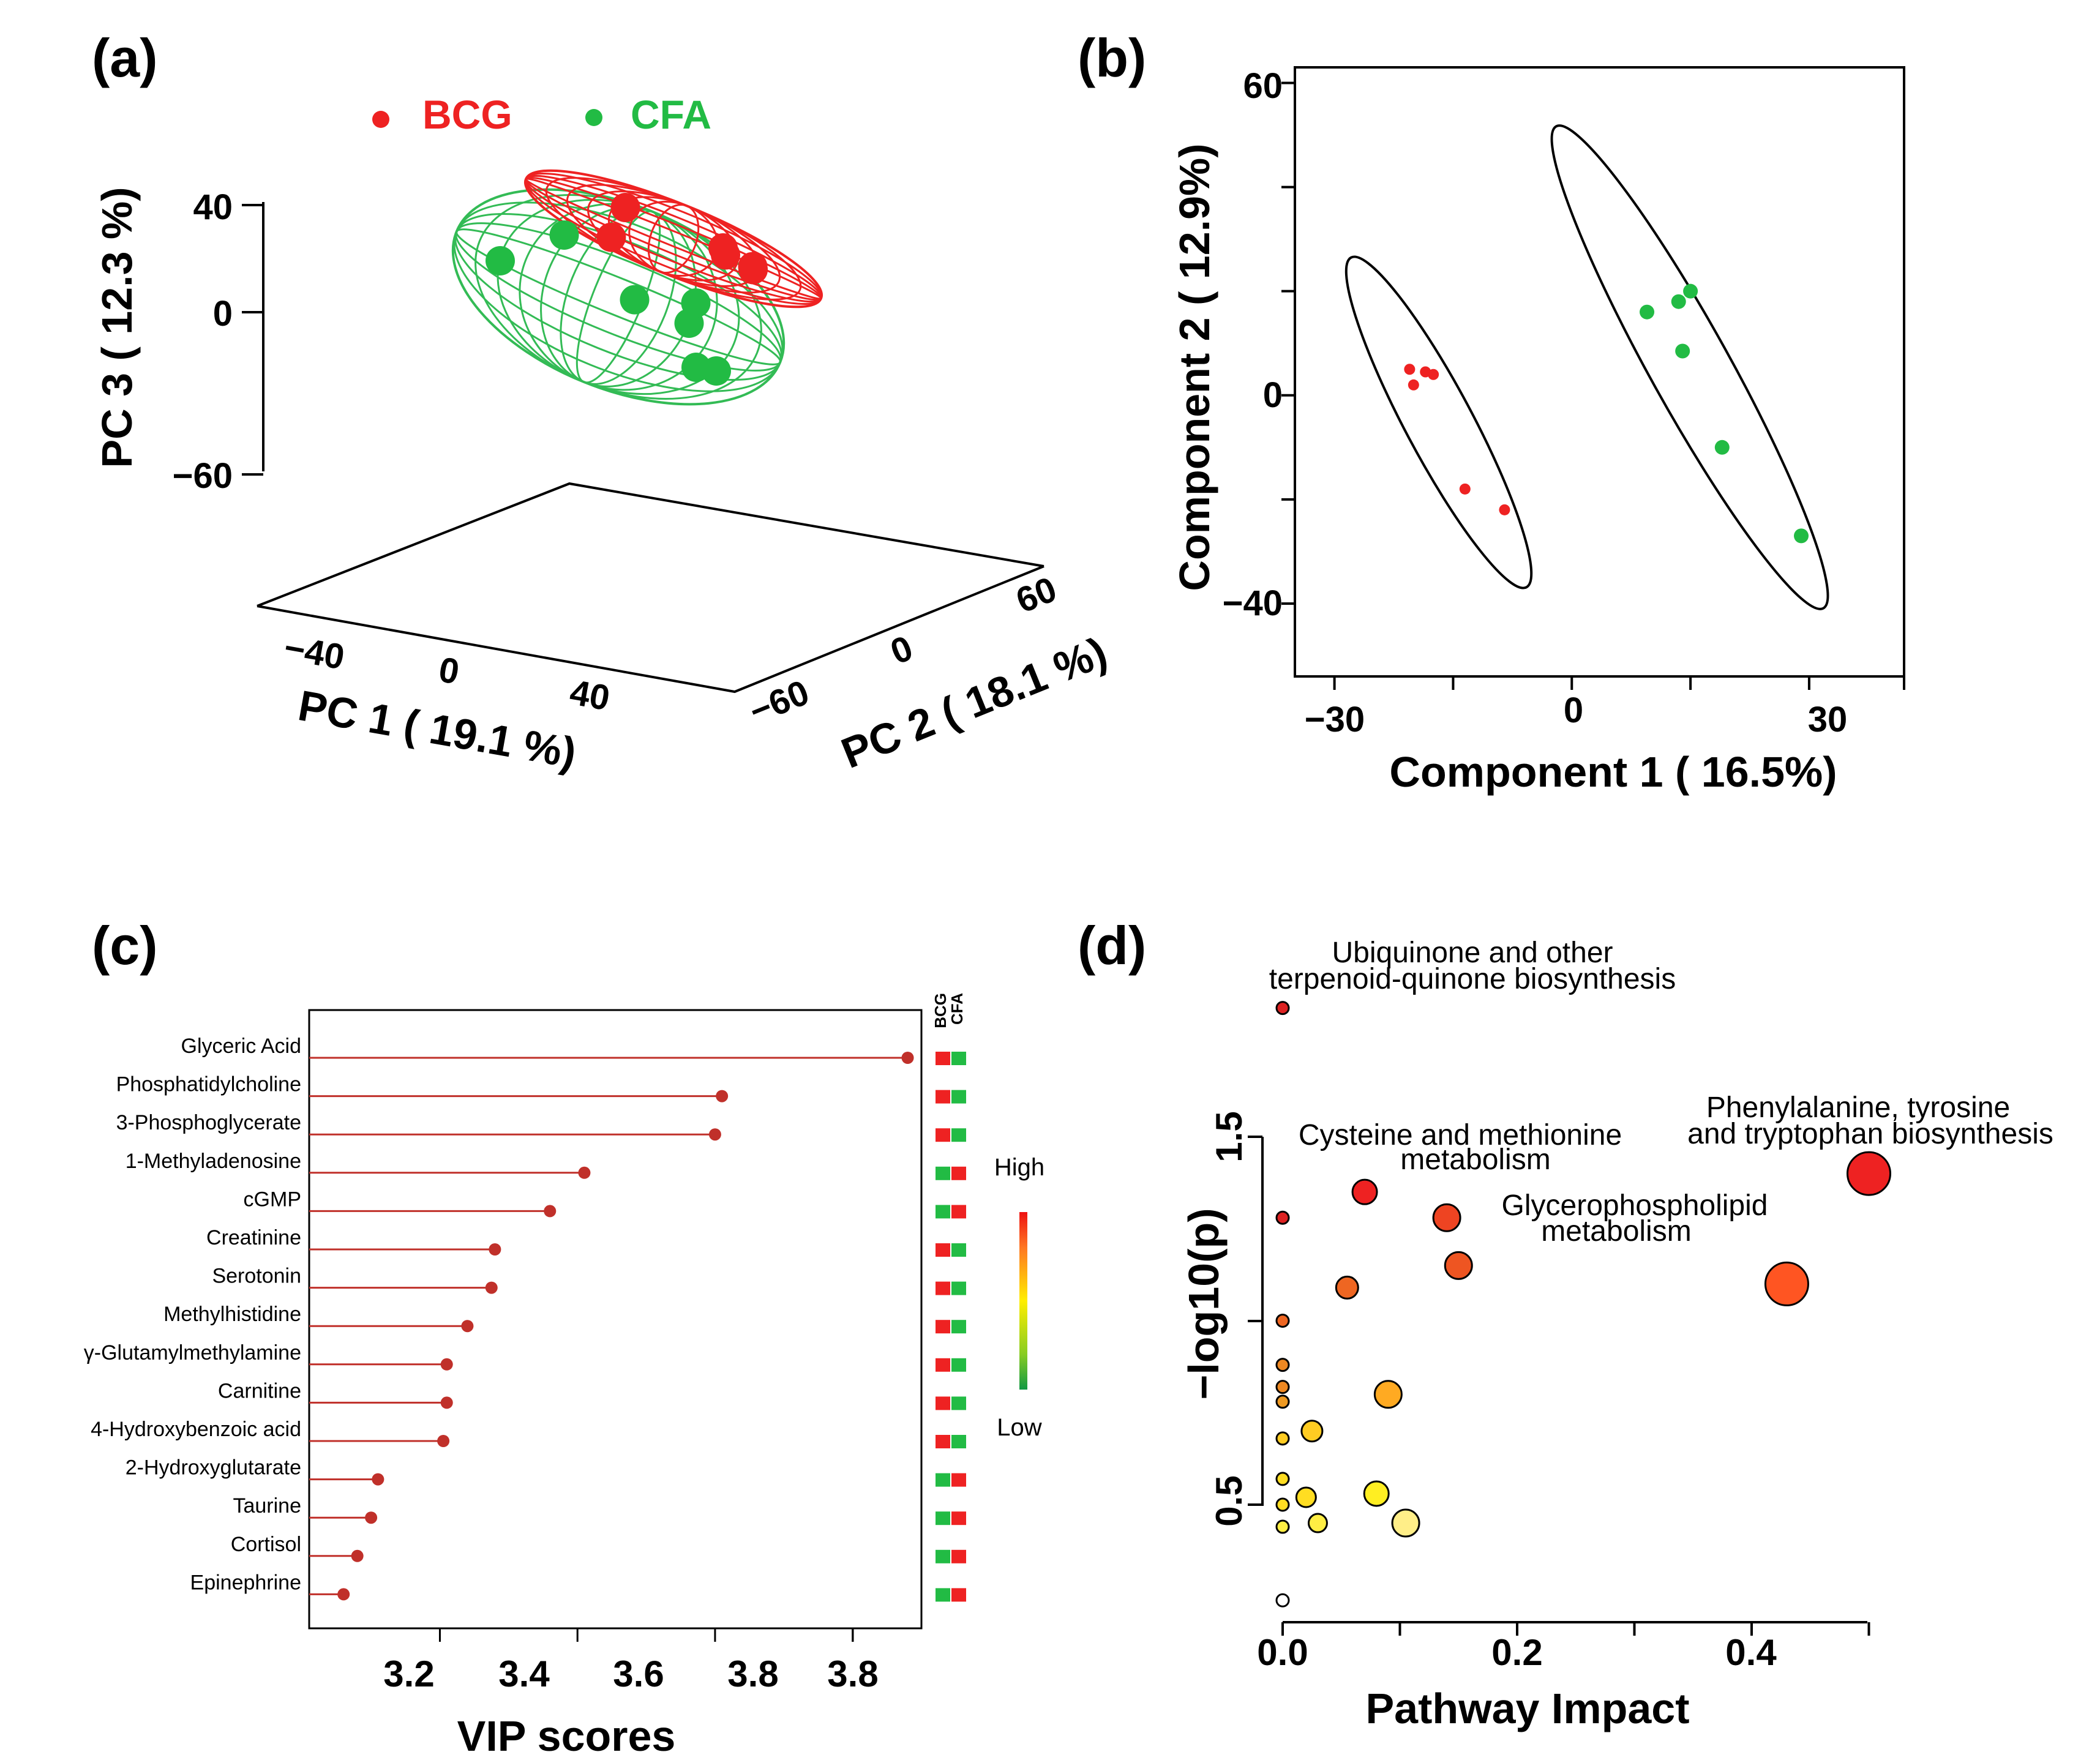 The image size is (2100, 1763). Describe the element at coordinates (650, 544) in the screenshot. I see `floor-back-edge` at that location.